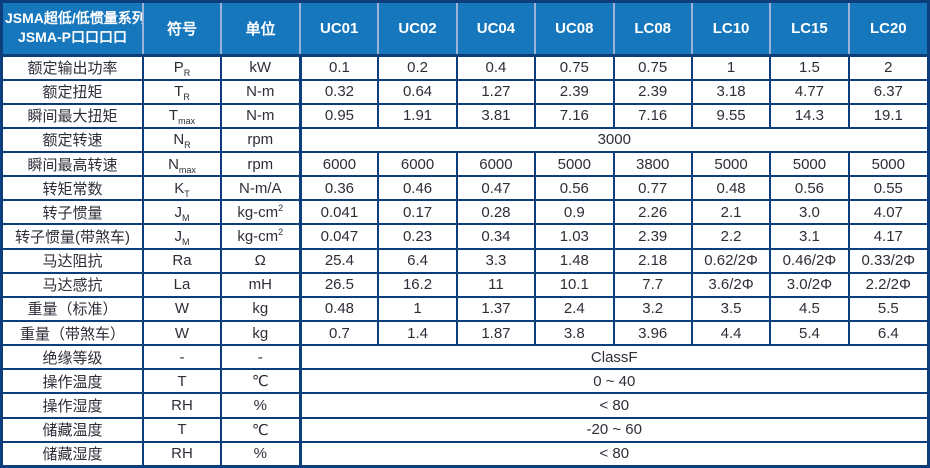 This screenshot has height=468, width=930. I want to click on spec-value: 0.32, so click(340, 92).